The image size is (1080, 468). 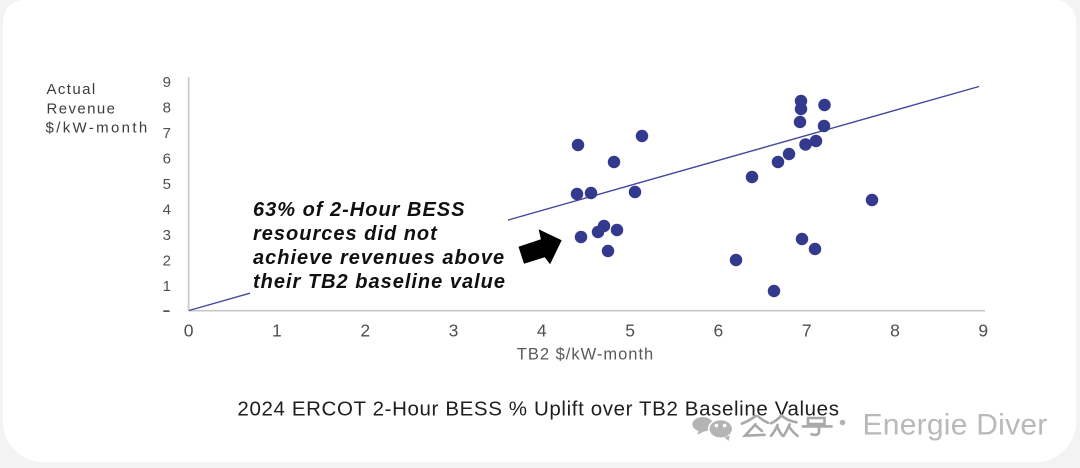 I want to click on svg-text: Energie Diver, so click(x=955, y=425).